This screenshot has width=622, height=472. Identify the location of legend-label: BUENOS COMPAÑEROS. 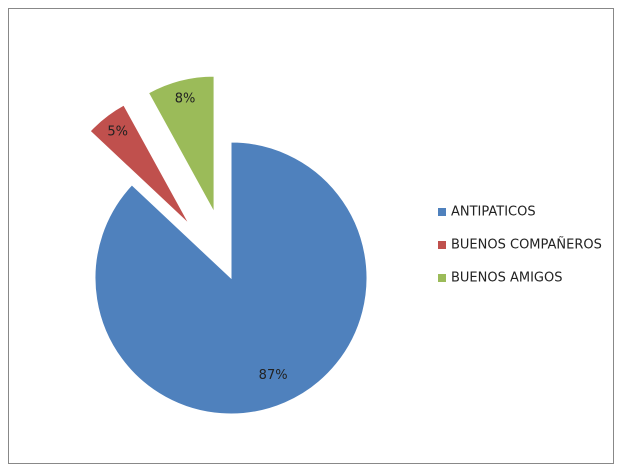
(526, 245).